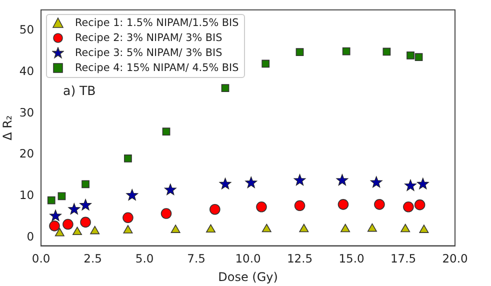  What do you see at coordinates (144, 259) in the screenshot?
I see `x-tick-label: 5.0` at bounding box center [144, 259].